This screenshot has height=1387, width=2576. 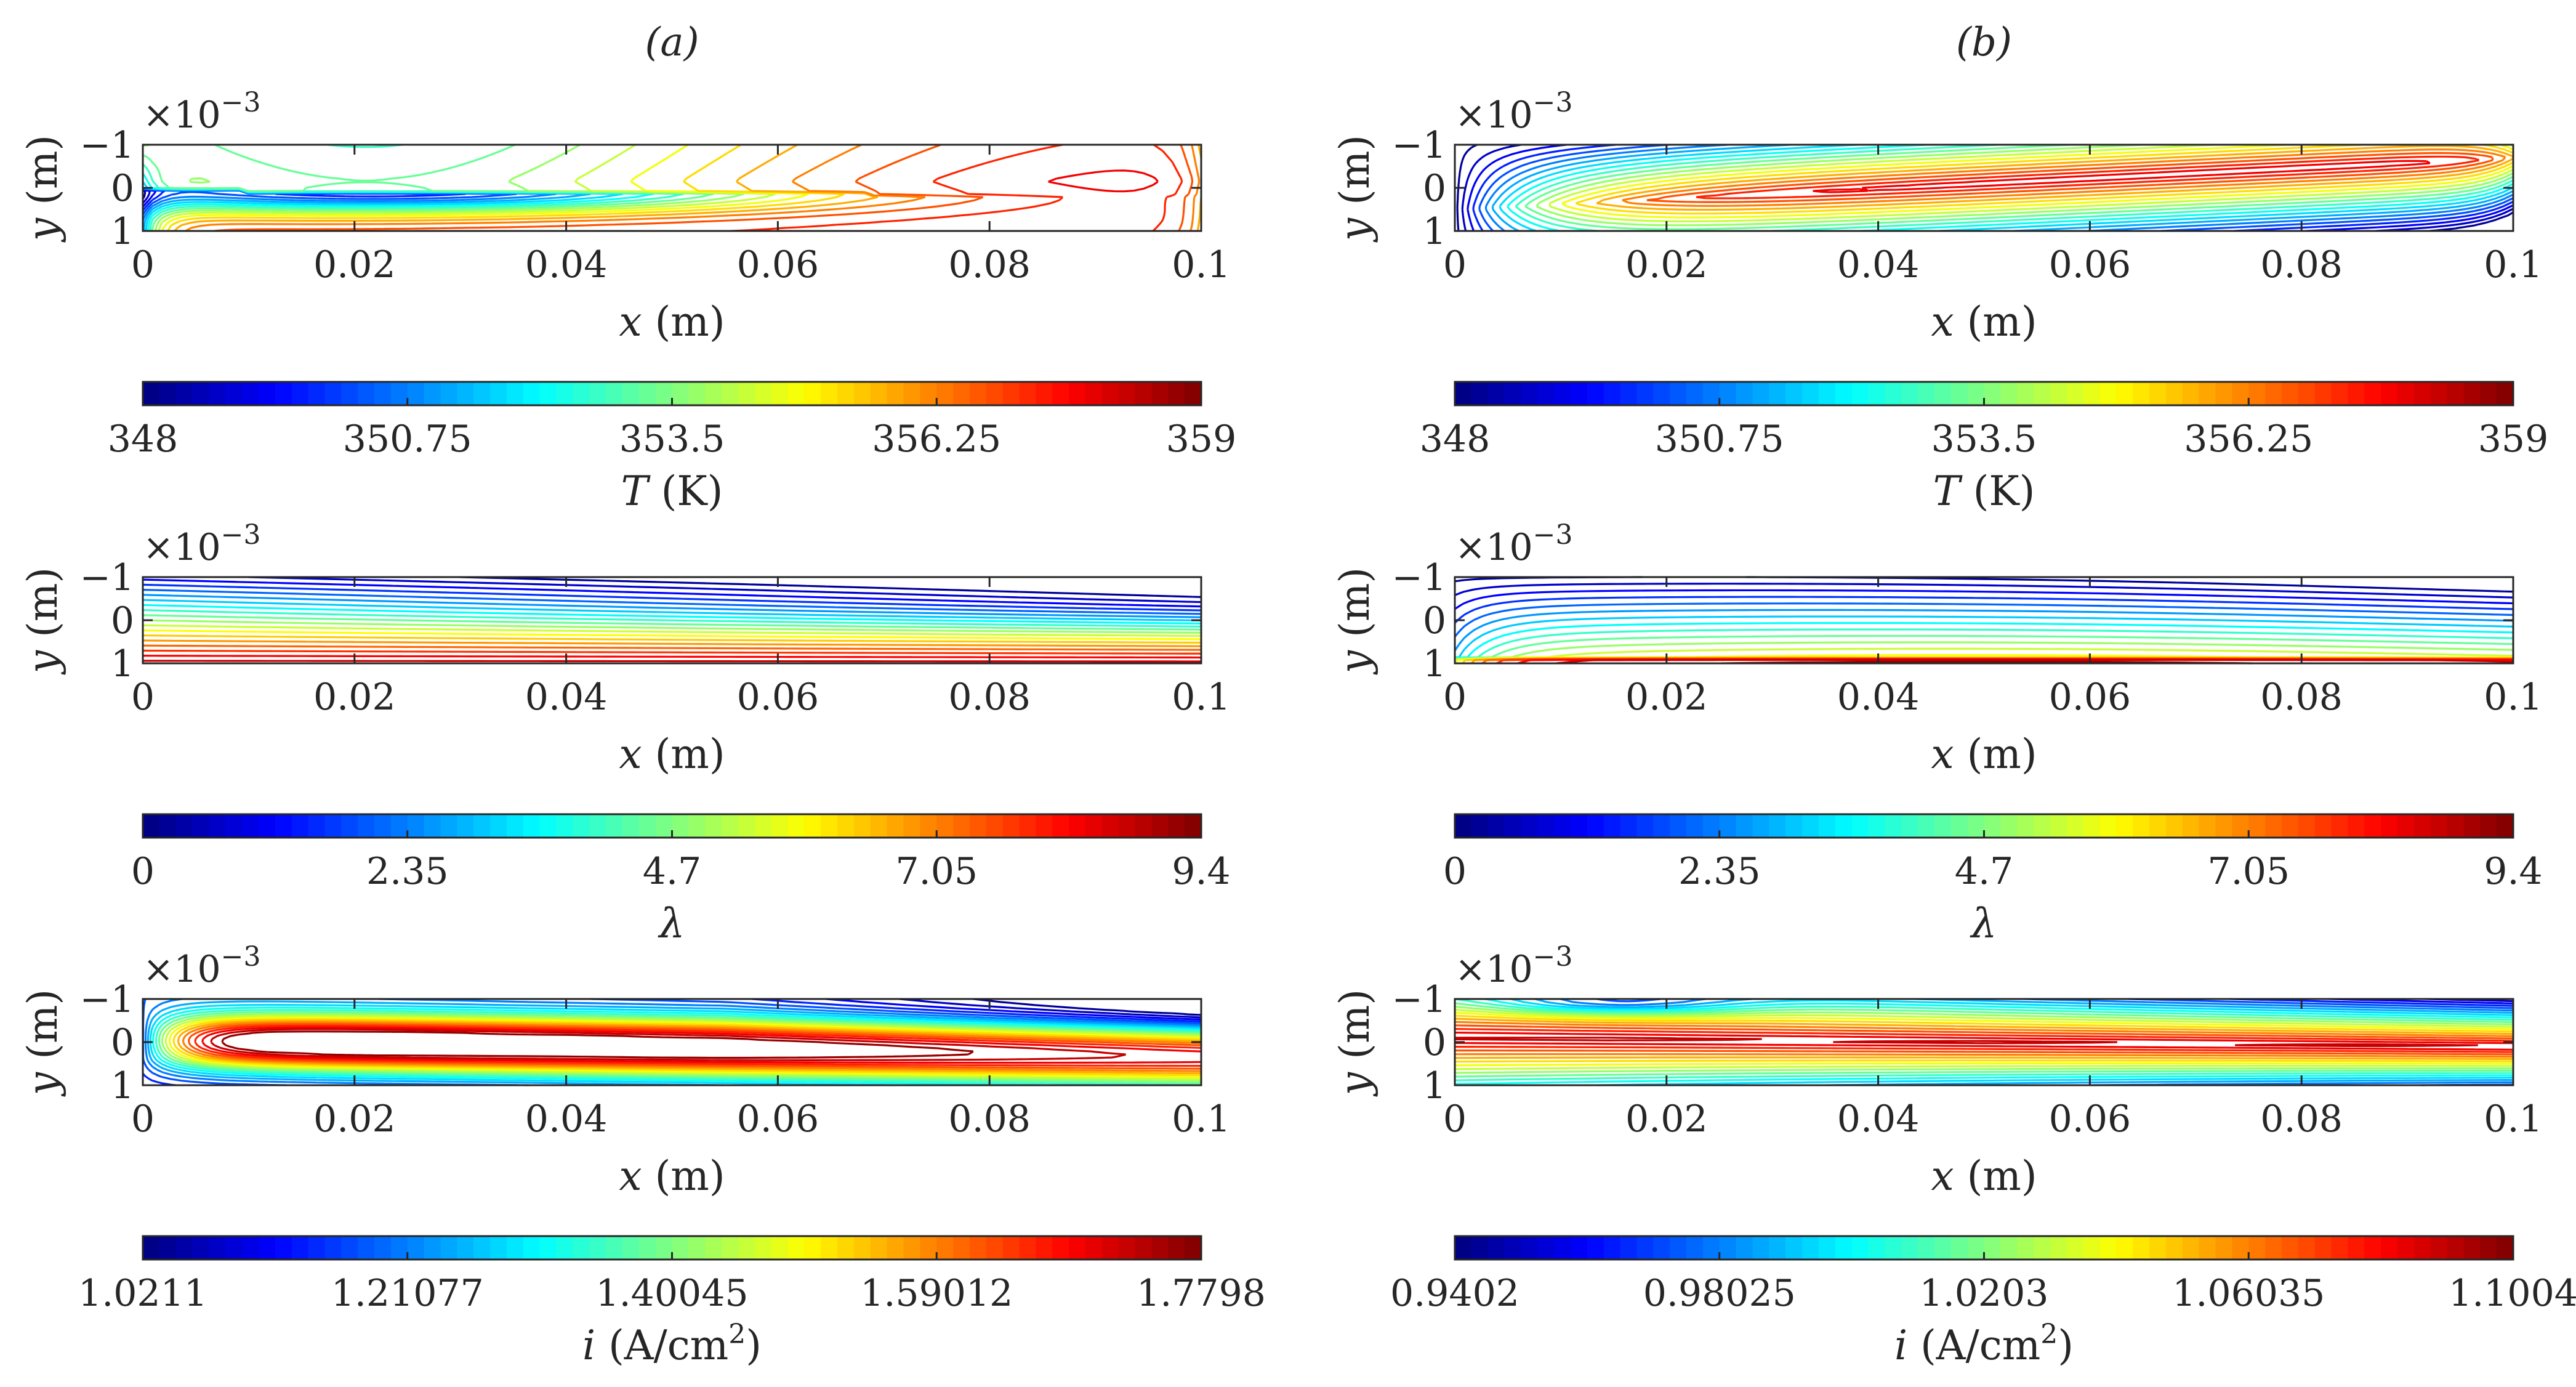 What do you see at coordinates (1878, 1119) in the screenshot?
I see `x-tick-label: 0.04` at bounding box center [1878, 1119].